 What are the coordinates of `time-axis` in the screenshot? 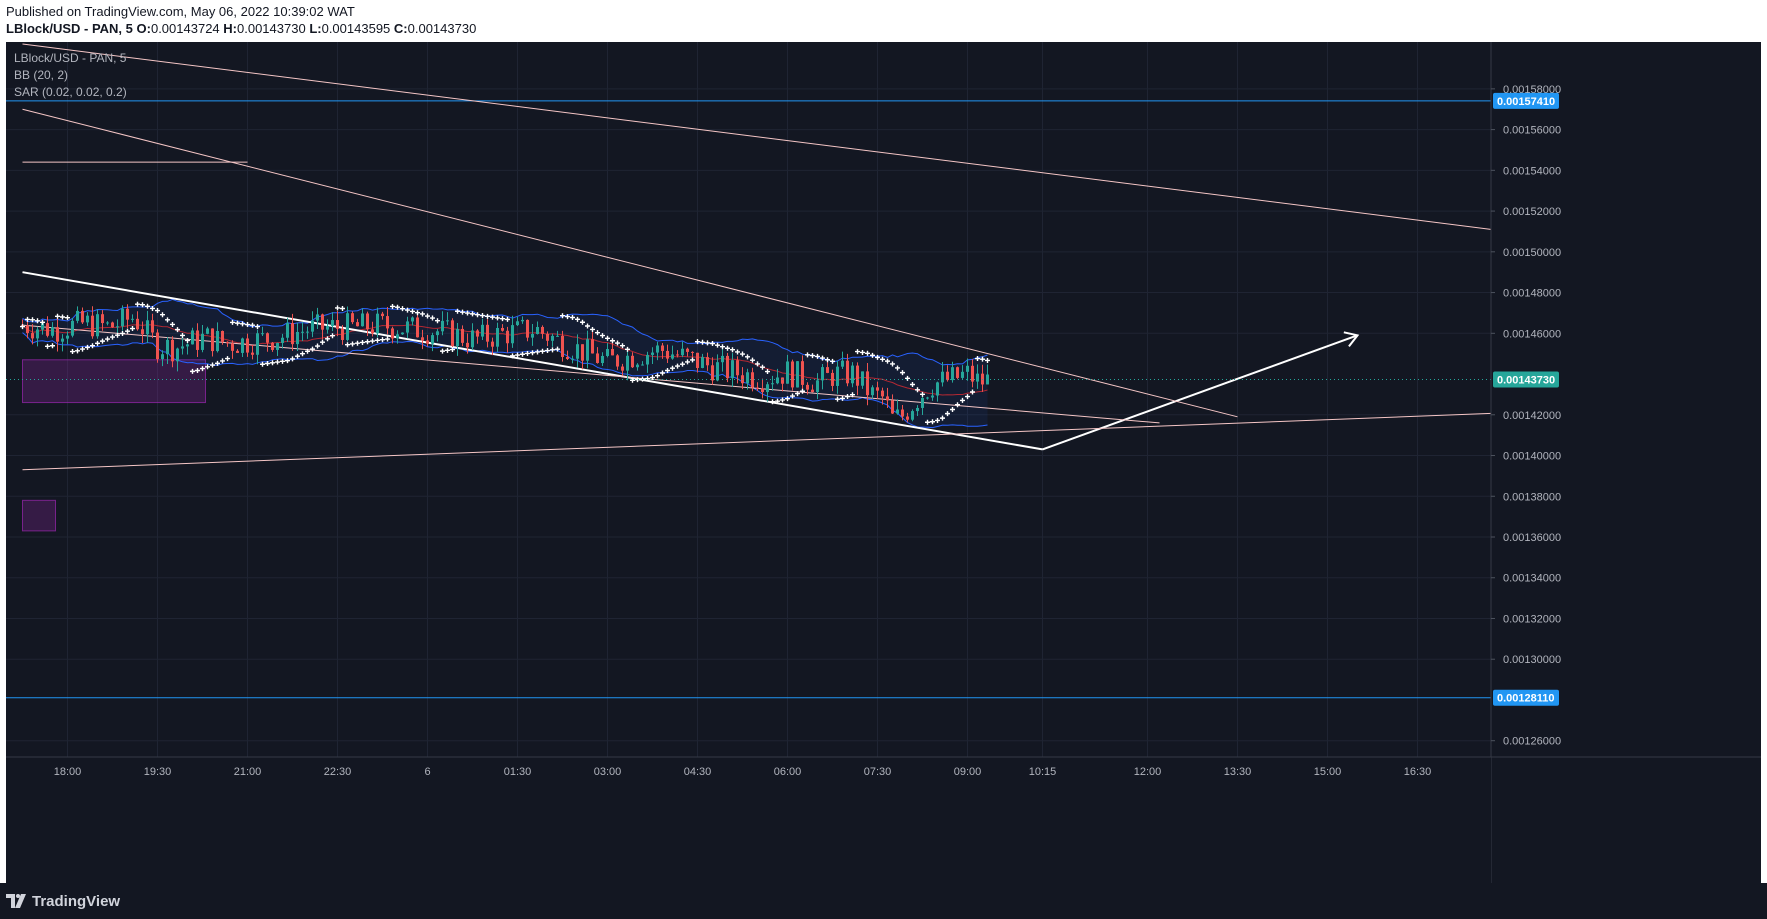 It's located at (748, 820).